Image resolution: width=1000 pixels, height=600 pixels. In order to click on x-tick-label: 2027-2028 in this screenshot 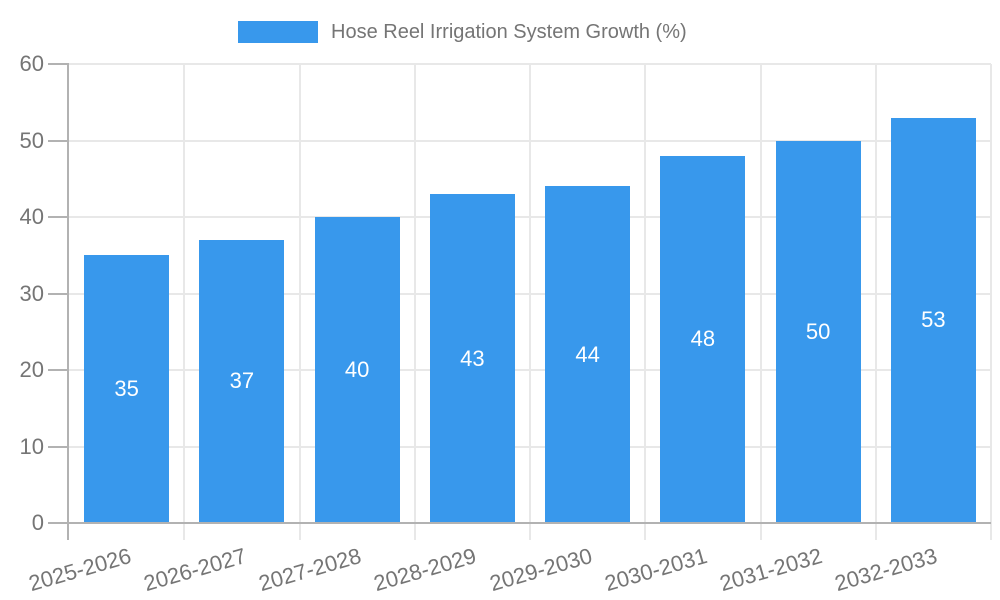, I will do `click(310, 570)`.